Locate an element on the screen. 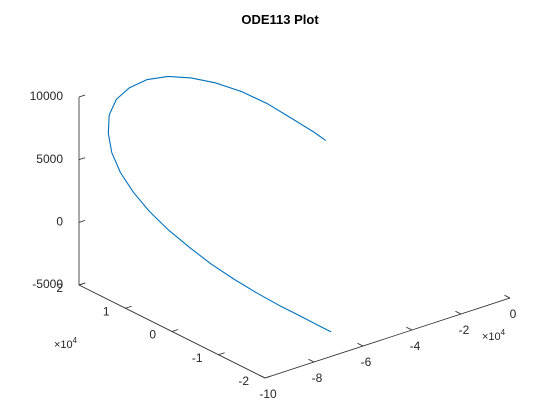 The height and width of the screenshot is (420, 560). x-tick-label: 0 is located at coordinates (513, 314).